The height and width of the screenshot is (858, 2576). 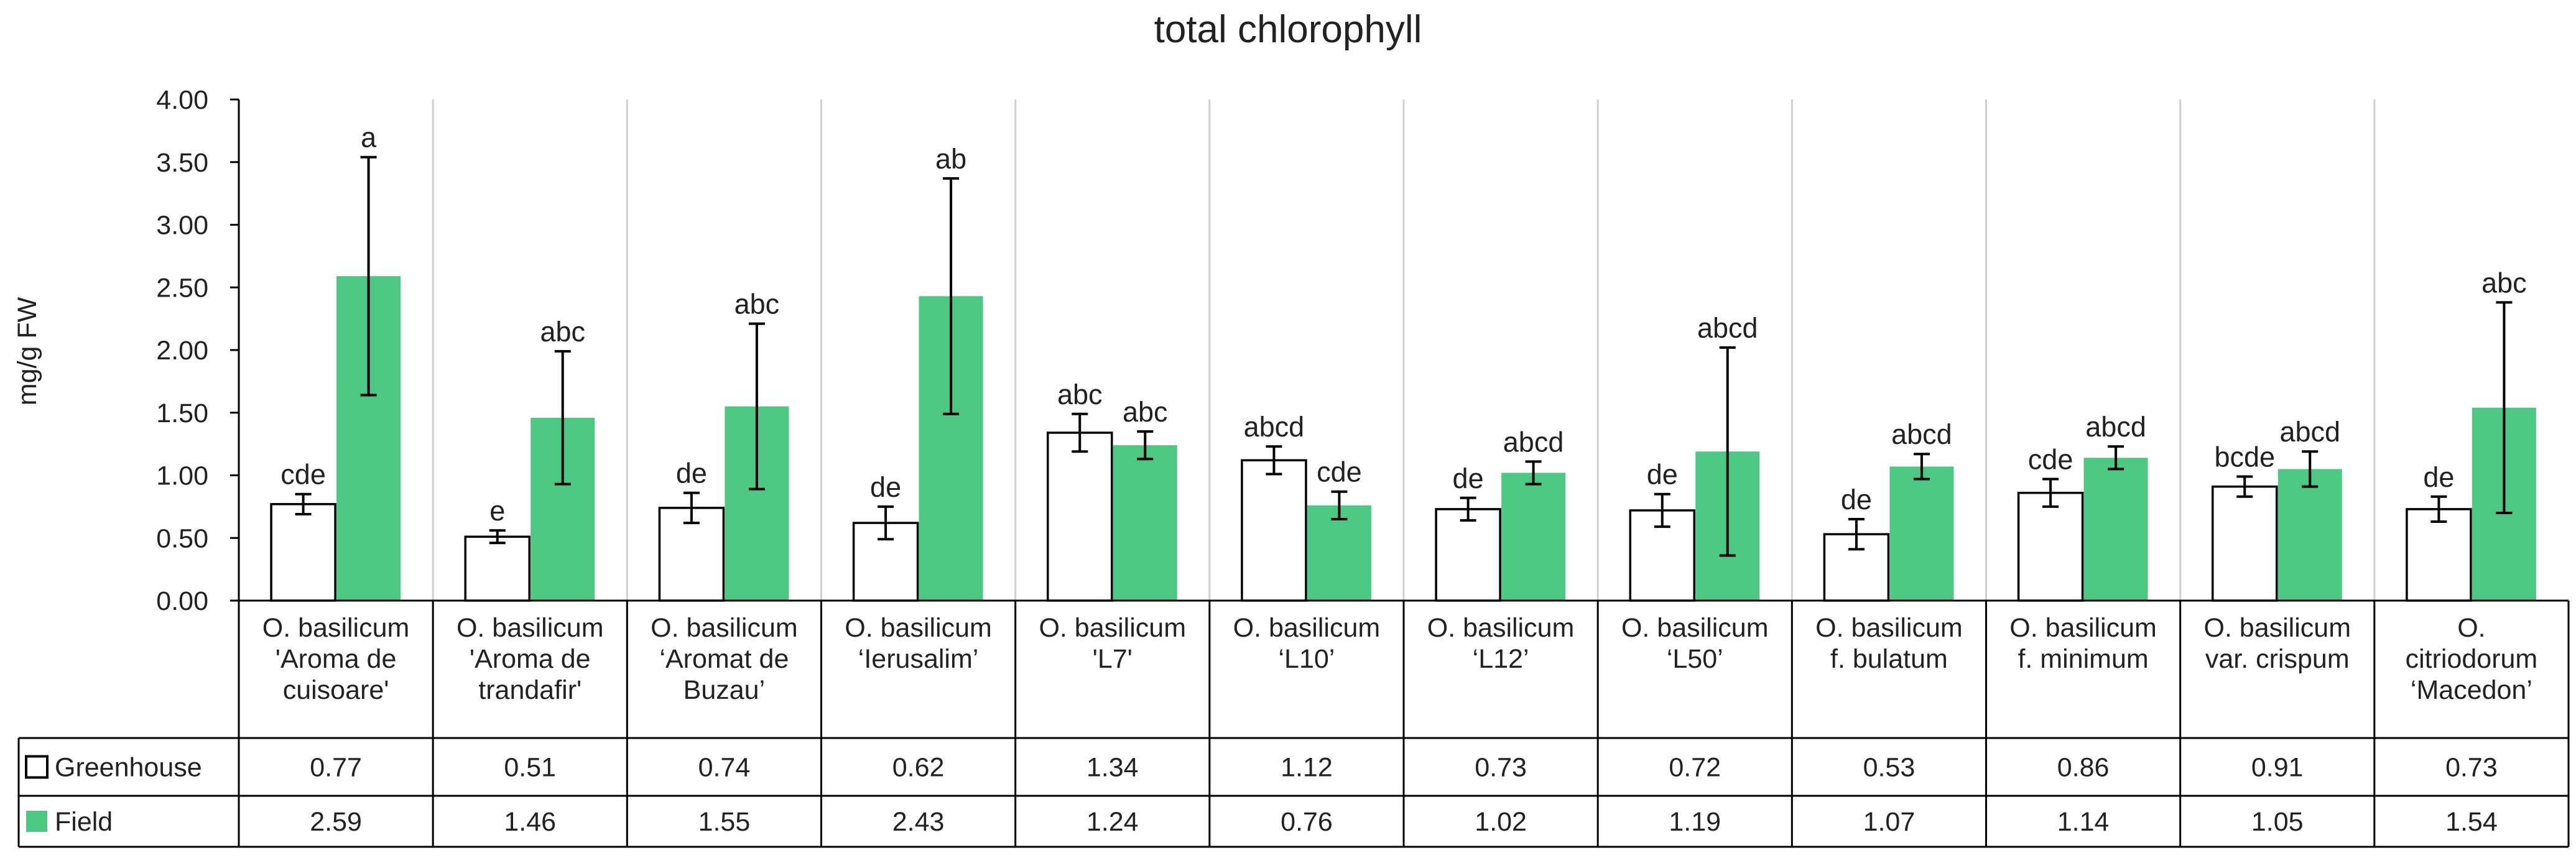 I want to click on letter-field: ab, so click(x=951, y=159).